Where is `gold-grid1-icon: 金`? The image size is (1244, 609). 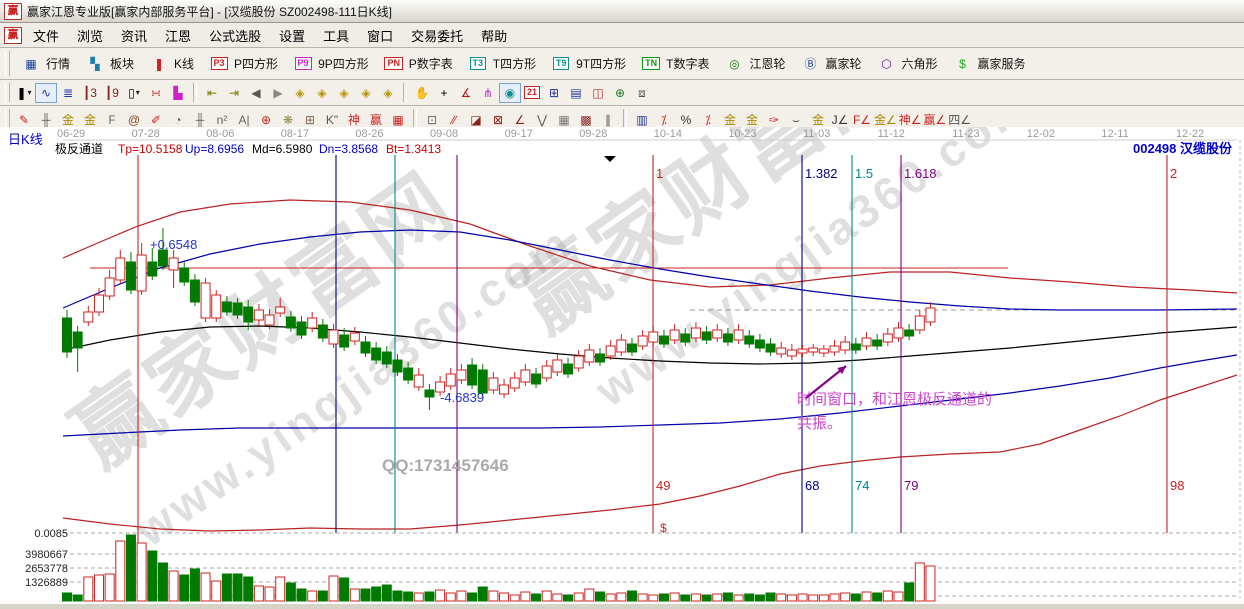
gold-grid1-icon: 金 is located at coordinates (68, 120).